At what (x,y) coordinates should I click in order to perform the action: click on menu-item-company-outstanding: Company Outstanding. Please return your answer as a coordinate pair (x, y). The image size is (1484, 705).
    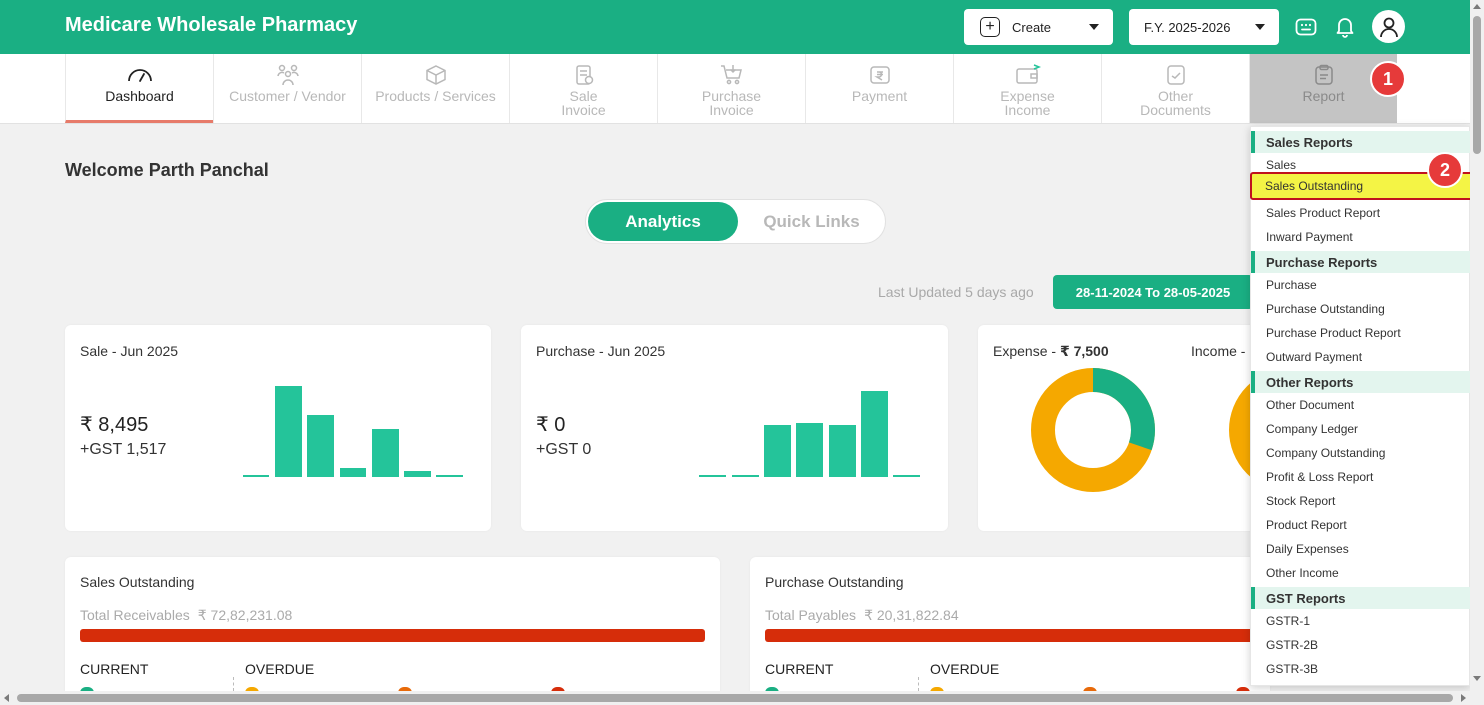
    Looking at the image, I should click on (1326, 453).